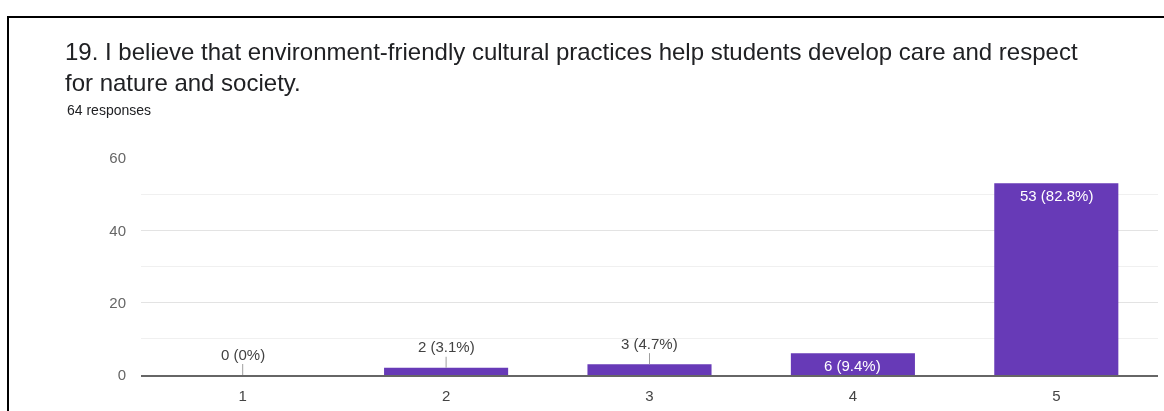 The height and width of the screenshot is (411, 1164). Describe the element at coordinates (649, 343) in the screenshot. I see `data-label: 3 (4.7%)` at that location.